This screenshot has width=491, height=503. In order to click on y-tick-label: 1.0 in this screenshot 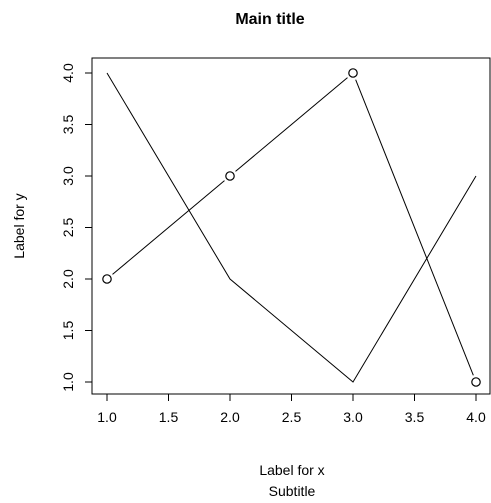, I will do `click(68, 382)`.